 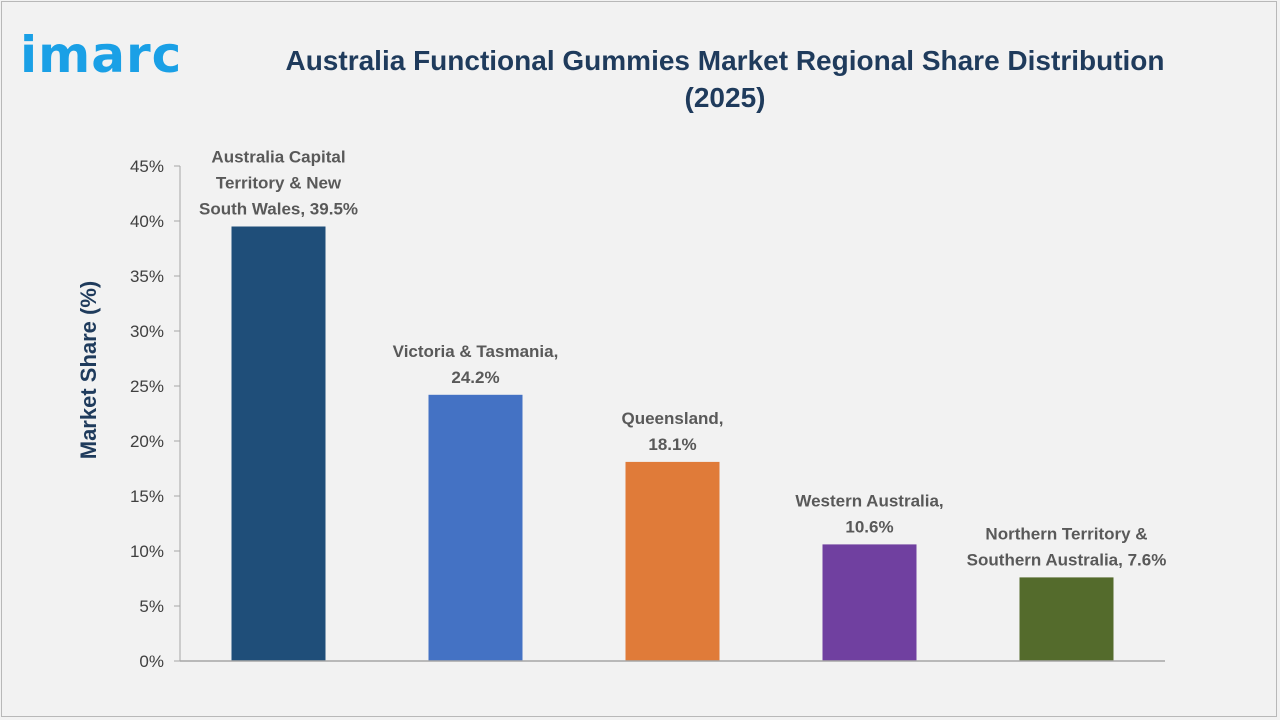 I want to click on data-label: 24.2%, so click(x=475, y=377).